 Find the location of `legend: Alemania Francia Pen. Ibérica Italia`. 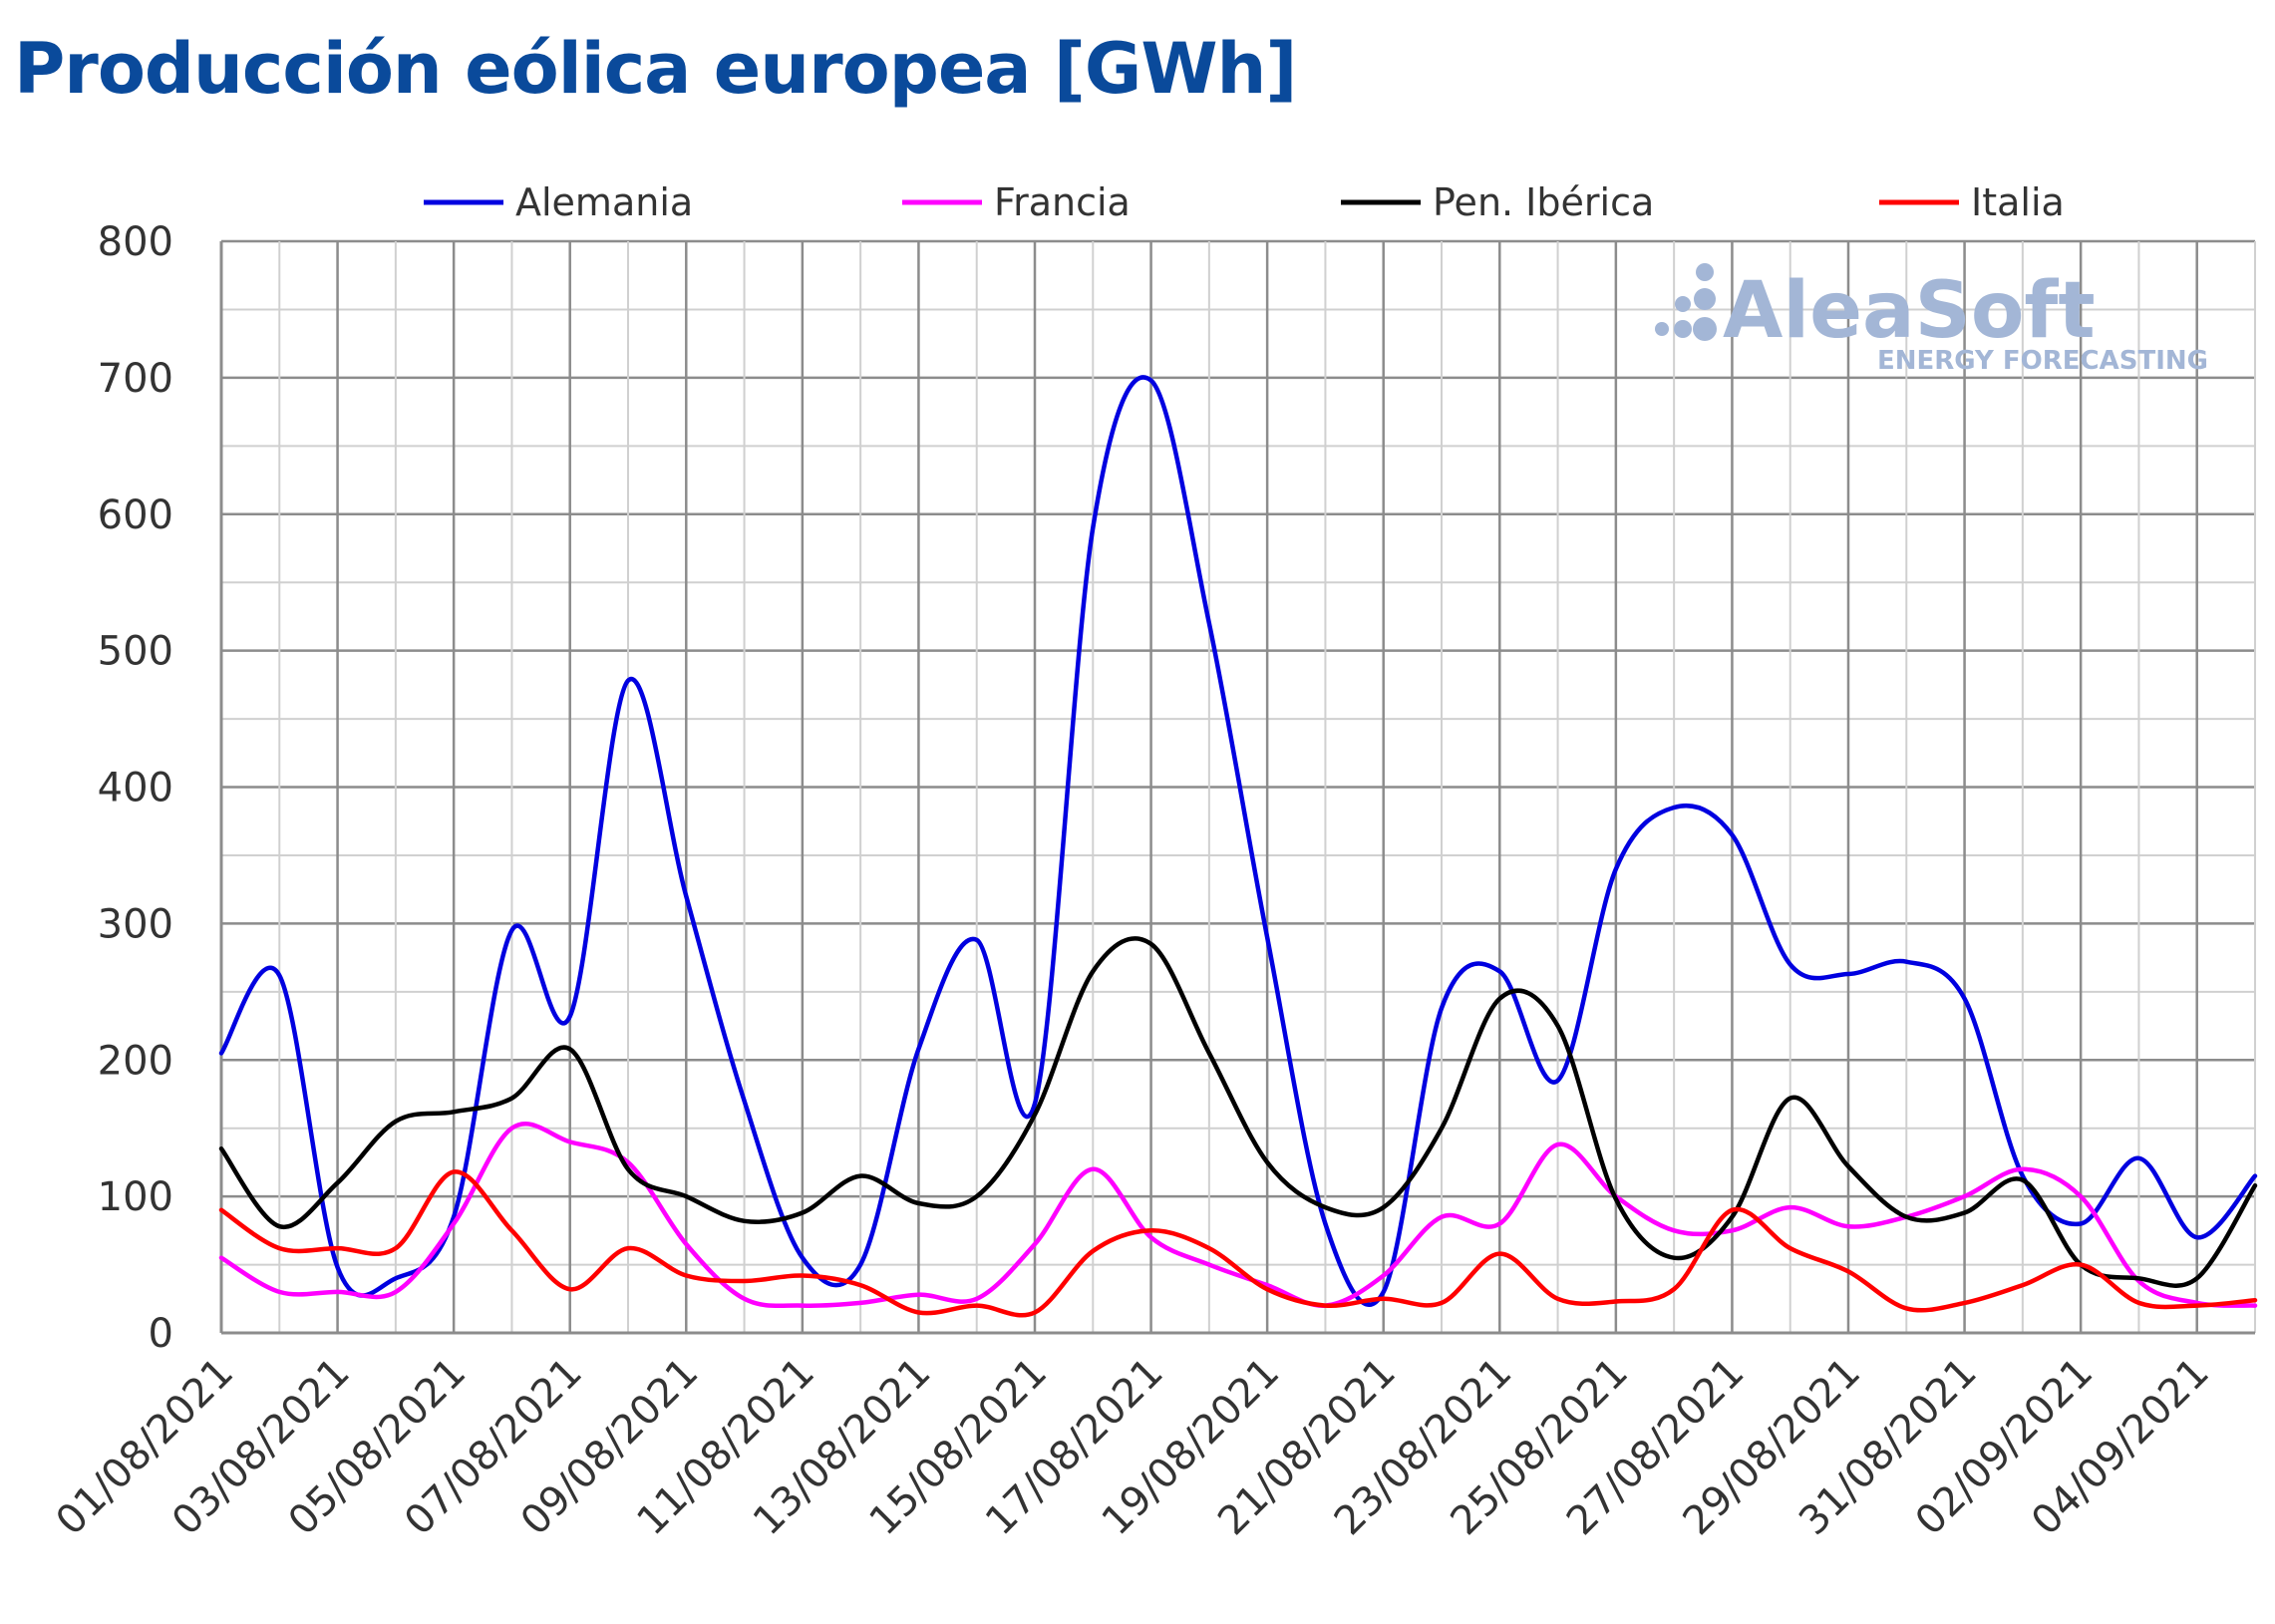

legend: Alemania Francia Pen. Ibérica Italia is located at coordinates (1244, 202).